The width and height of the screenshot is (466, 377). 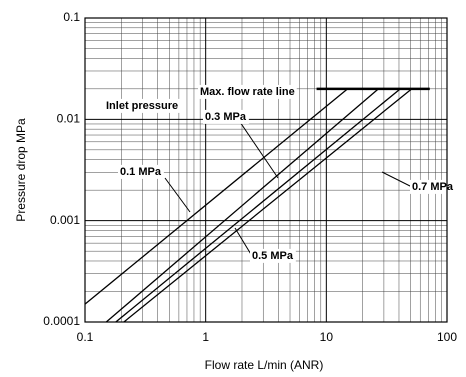 I want to click on y-tick-label: 0.1, so click(x=71, y=17).